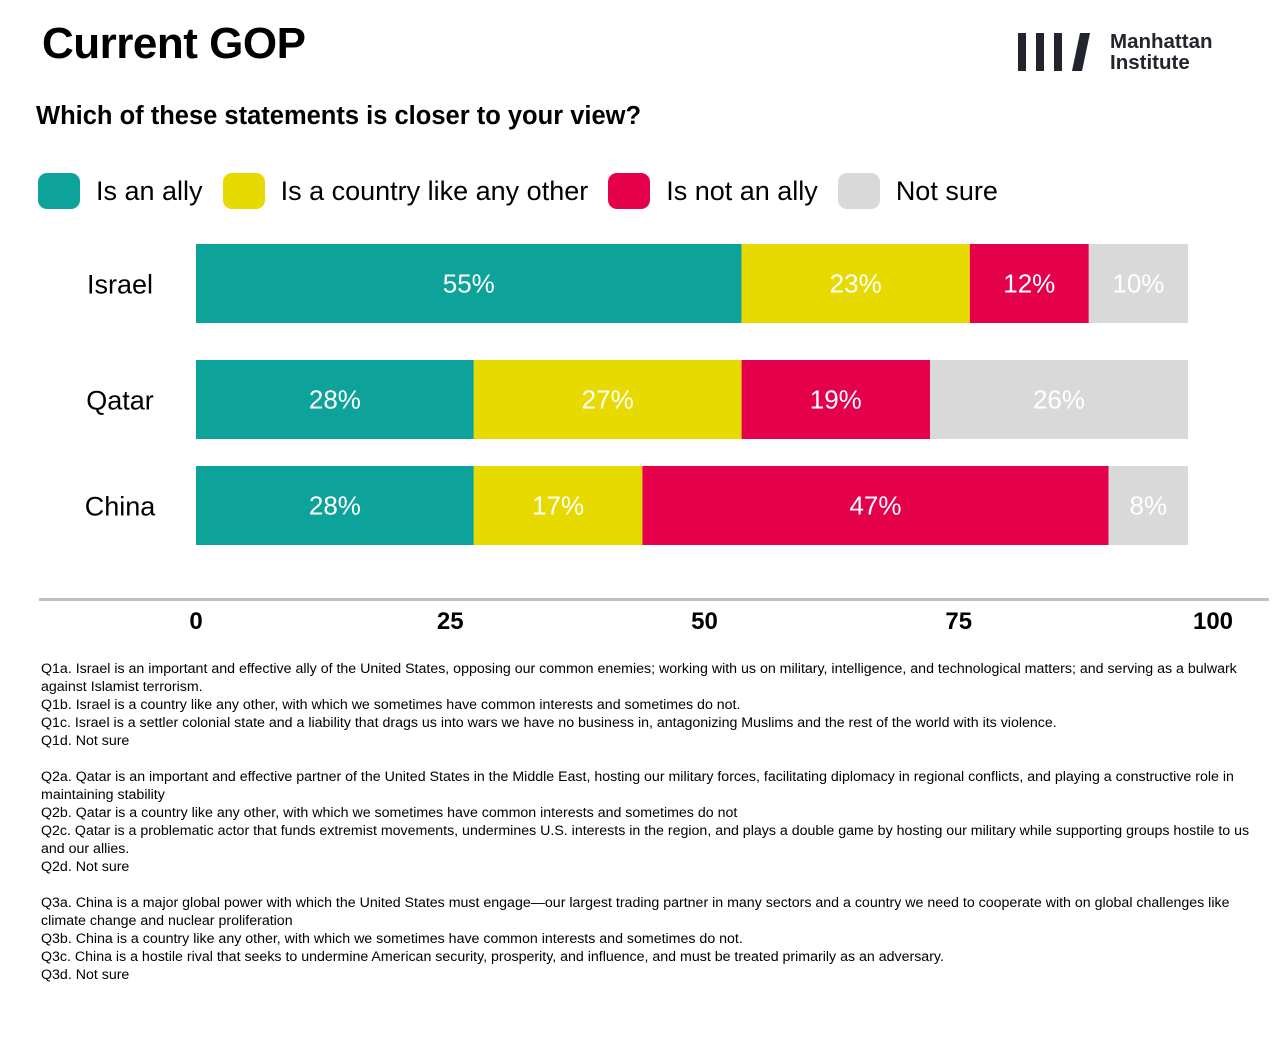 This screenshot has height=1045, width=1274. What do you see at coordinates (742, 190) in the screenshot?
I see `legend-label-not-ally: Is not an ally` at bounding box center [742, 190].